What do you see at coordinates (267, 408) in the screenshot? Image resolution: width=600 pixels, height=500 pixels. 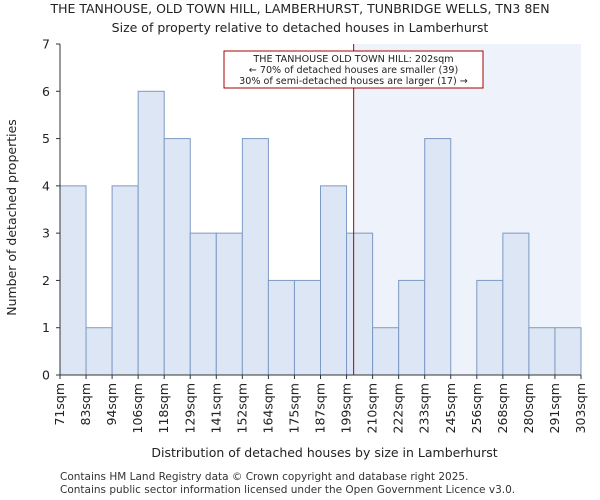 I see `x-tick-label: 164sqm` at bounding box center [267, 408].